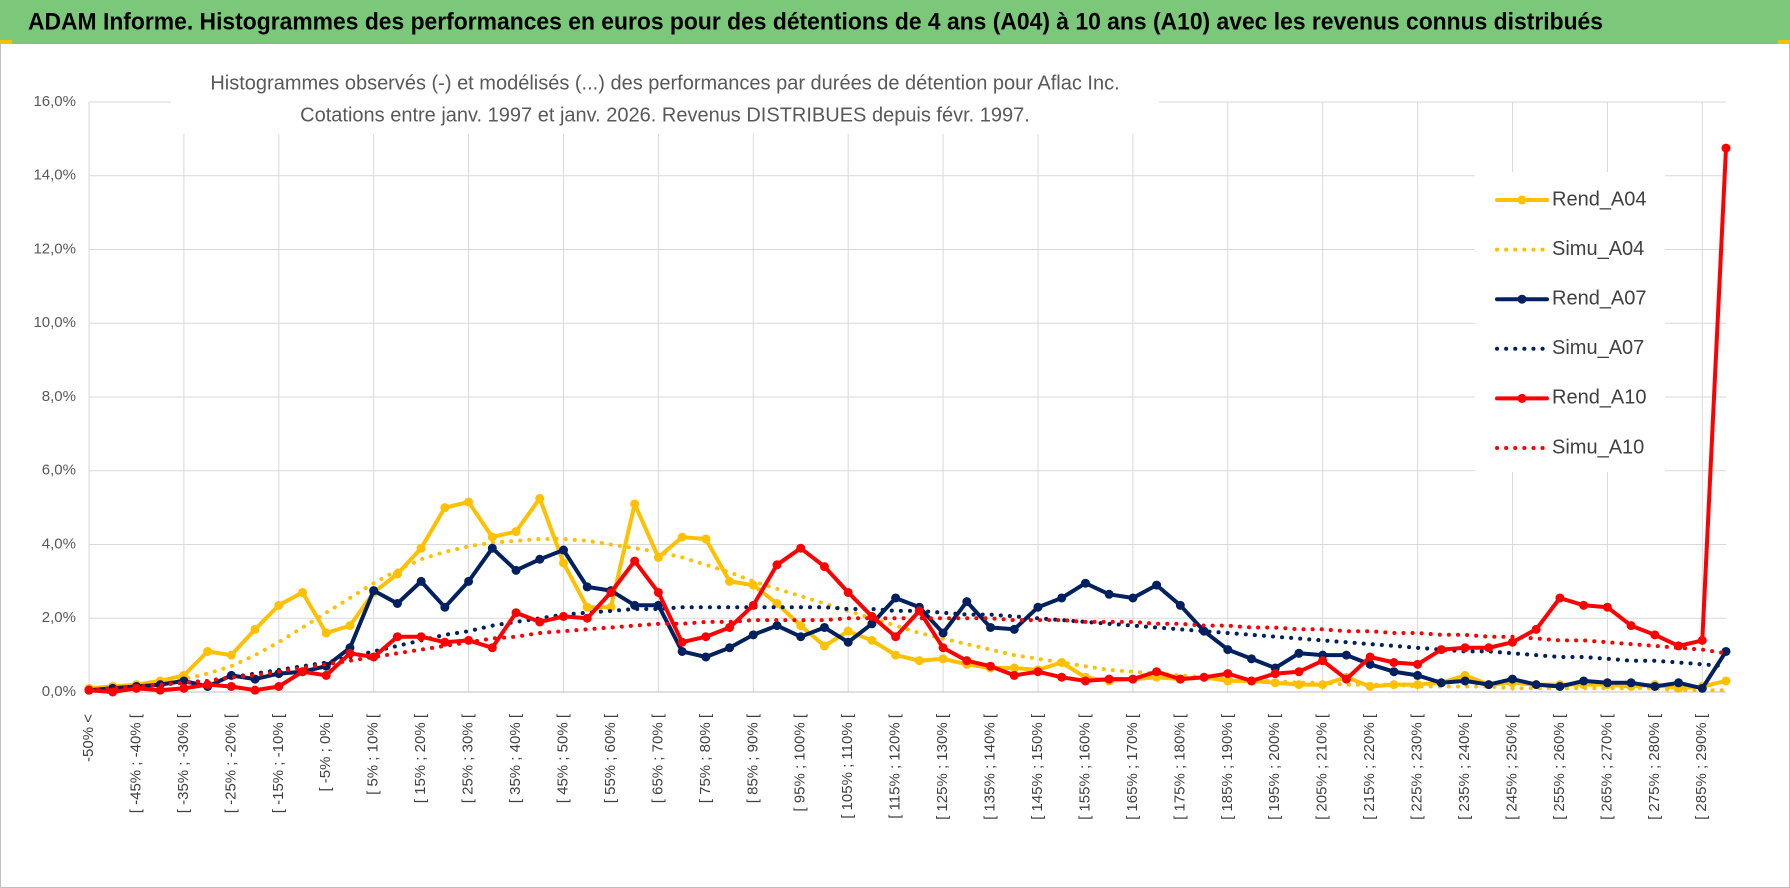  What do you see at coordinates (1464, 766) in the screenshot?
I see `x-tick-label: [ 235% ; 240% [` at bounding box center [1464, 766].